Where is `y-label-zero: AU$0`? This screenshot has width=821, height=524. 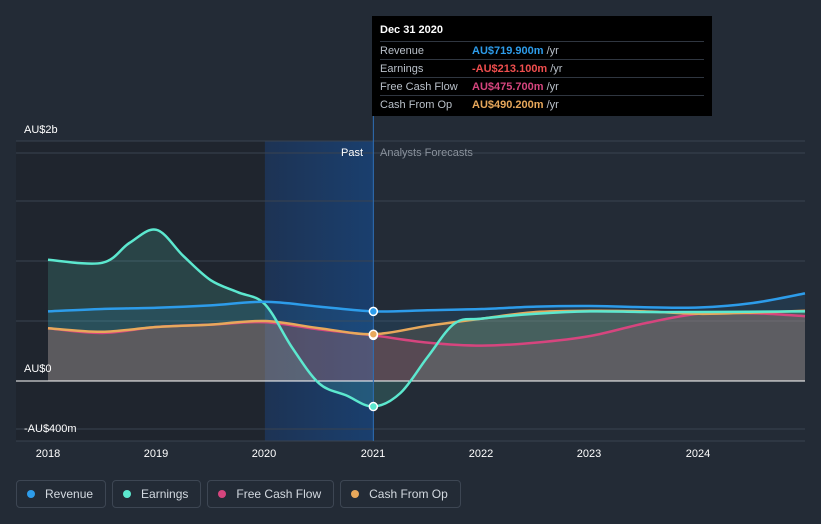 y-label-zero: AU$0 is located at coordinates (38, 369).